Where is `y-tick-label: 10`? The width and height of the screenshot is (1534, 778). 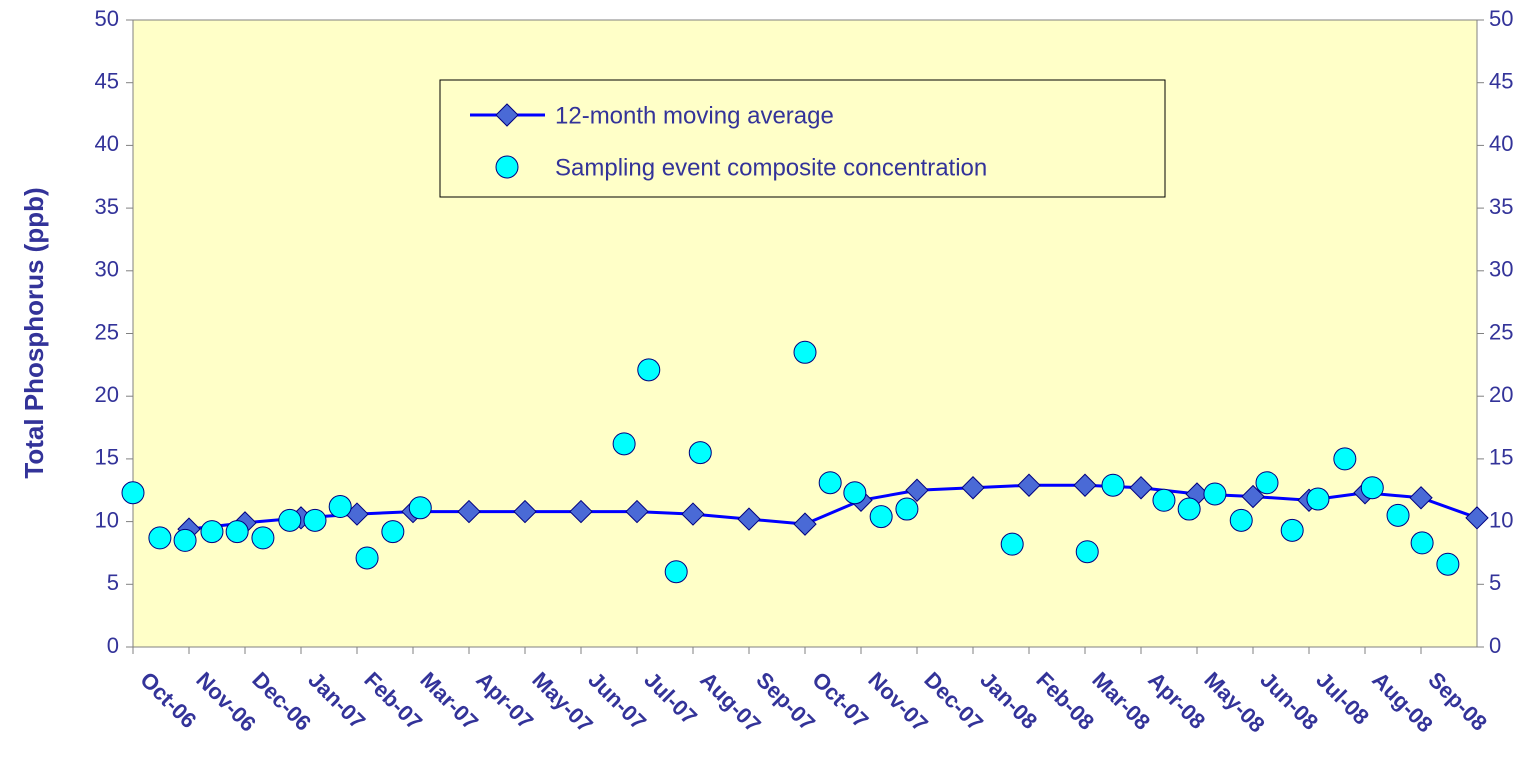 y-tick-label: 10 is located at coordinates (107, 519).